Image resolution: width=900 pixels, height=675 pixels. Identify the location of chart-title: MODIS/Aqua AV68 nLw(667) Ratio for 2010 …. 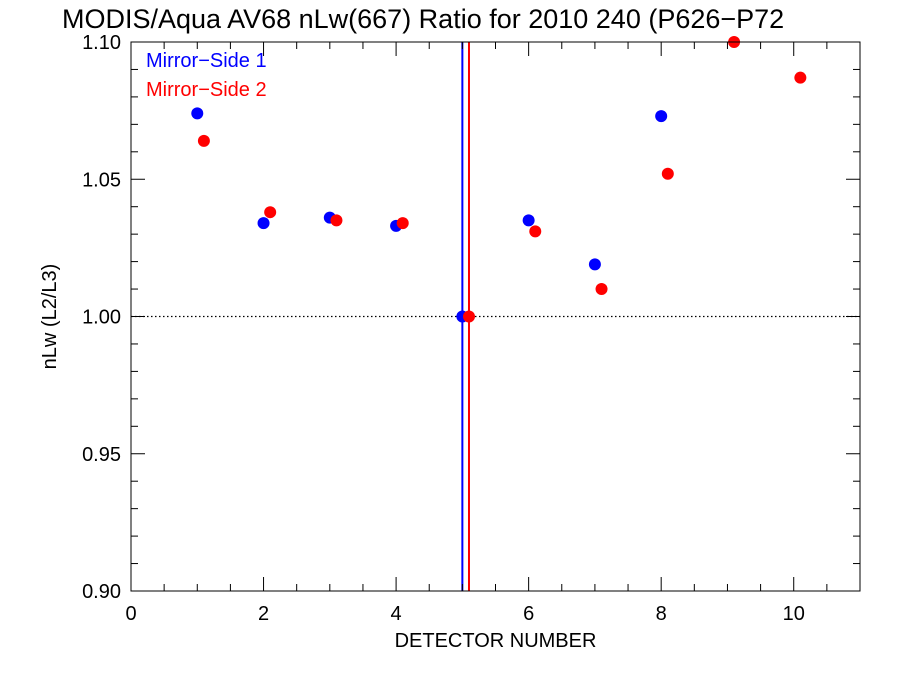
(423, 19).